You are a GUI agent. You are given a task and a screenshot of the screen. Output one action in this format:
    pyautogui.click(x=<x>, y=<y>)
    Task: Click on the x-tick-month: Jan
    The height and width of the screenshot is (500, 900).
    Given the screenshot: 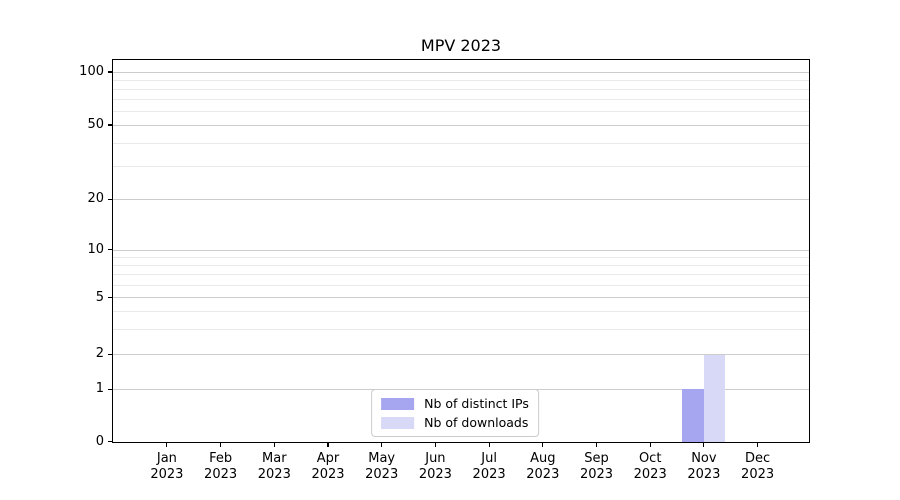 What is the action you would take?
    pyautogui.click(x=166, y=458)
    